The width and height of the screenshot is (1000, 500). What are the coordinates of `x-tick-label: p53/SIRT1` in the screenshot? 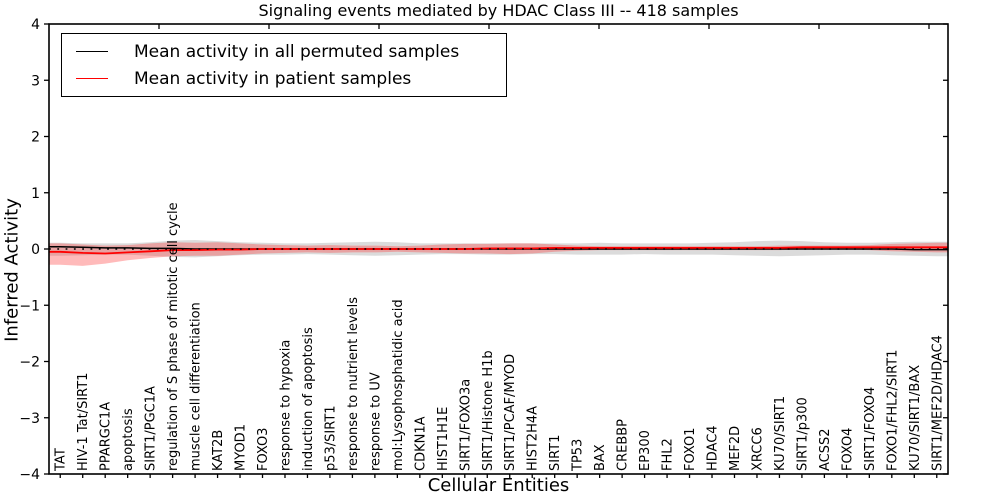 It's located at (330, 438).